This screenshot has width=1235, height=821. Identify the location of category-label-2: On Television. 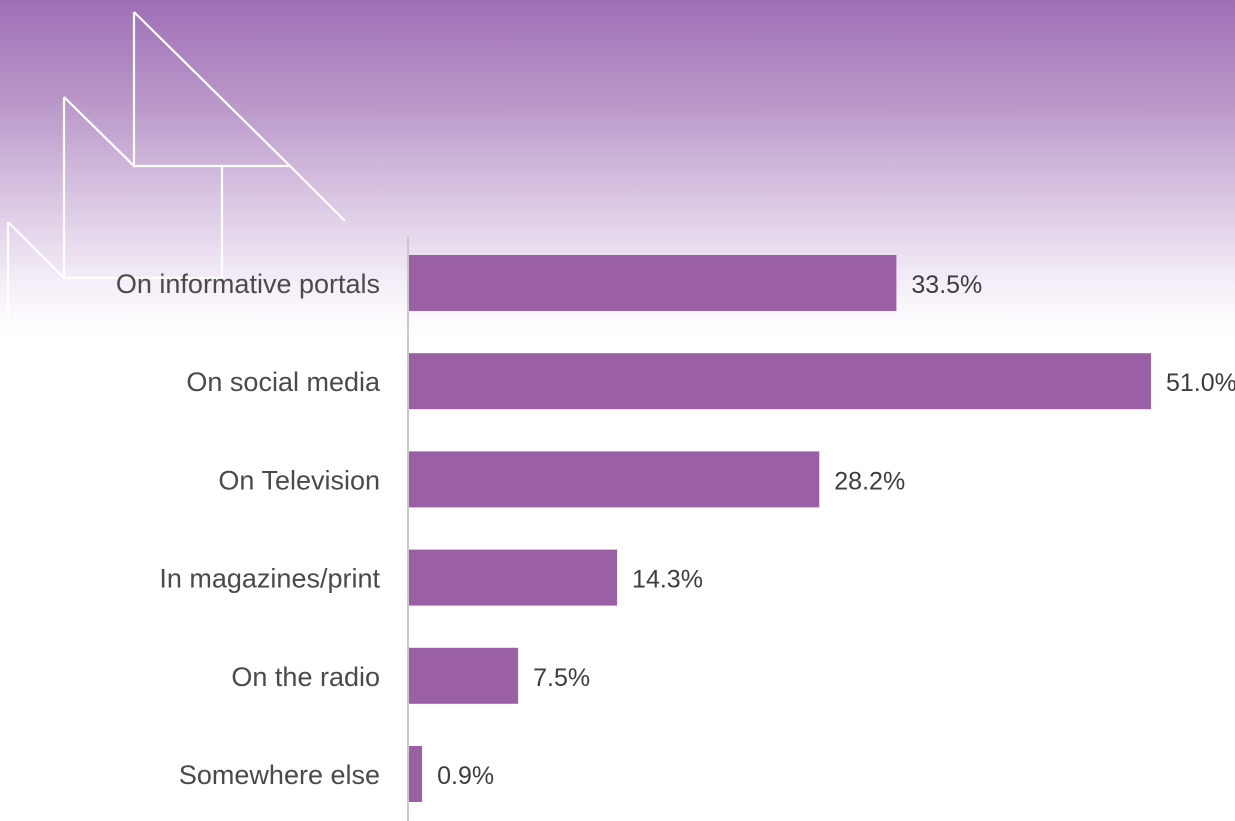
(299, 480).